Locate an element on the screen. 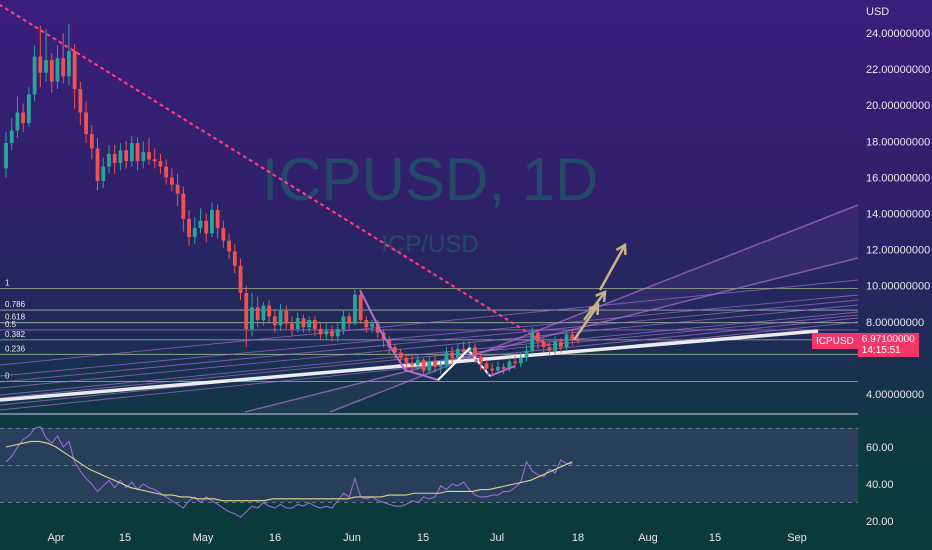  price-axis-label: 14.00000000 is located at coordinates (898, 215).